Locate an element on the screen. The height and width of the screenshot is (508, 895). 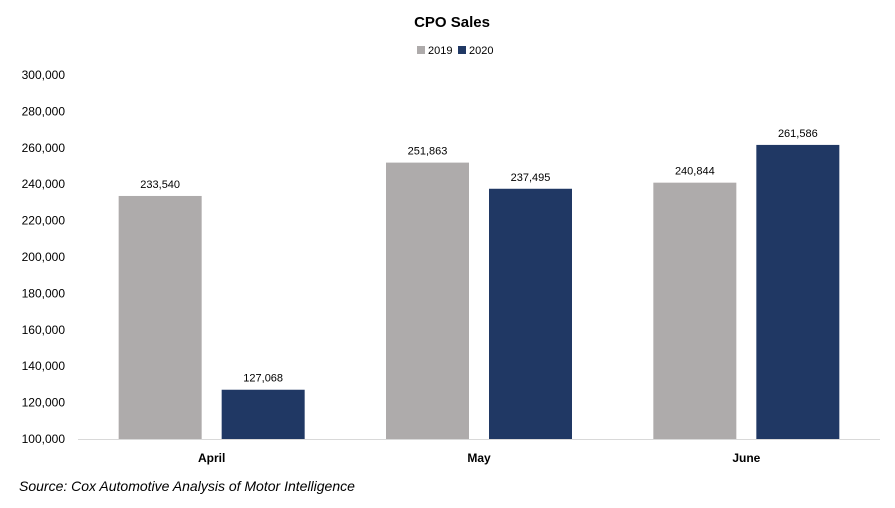
y-tick-label: 180,000 is located at coordinates (44, 293).